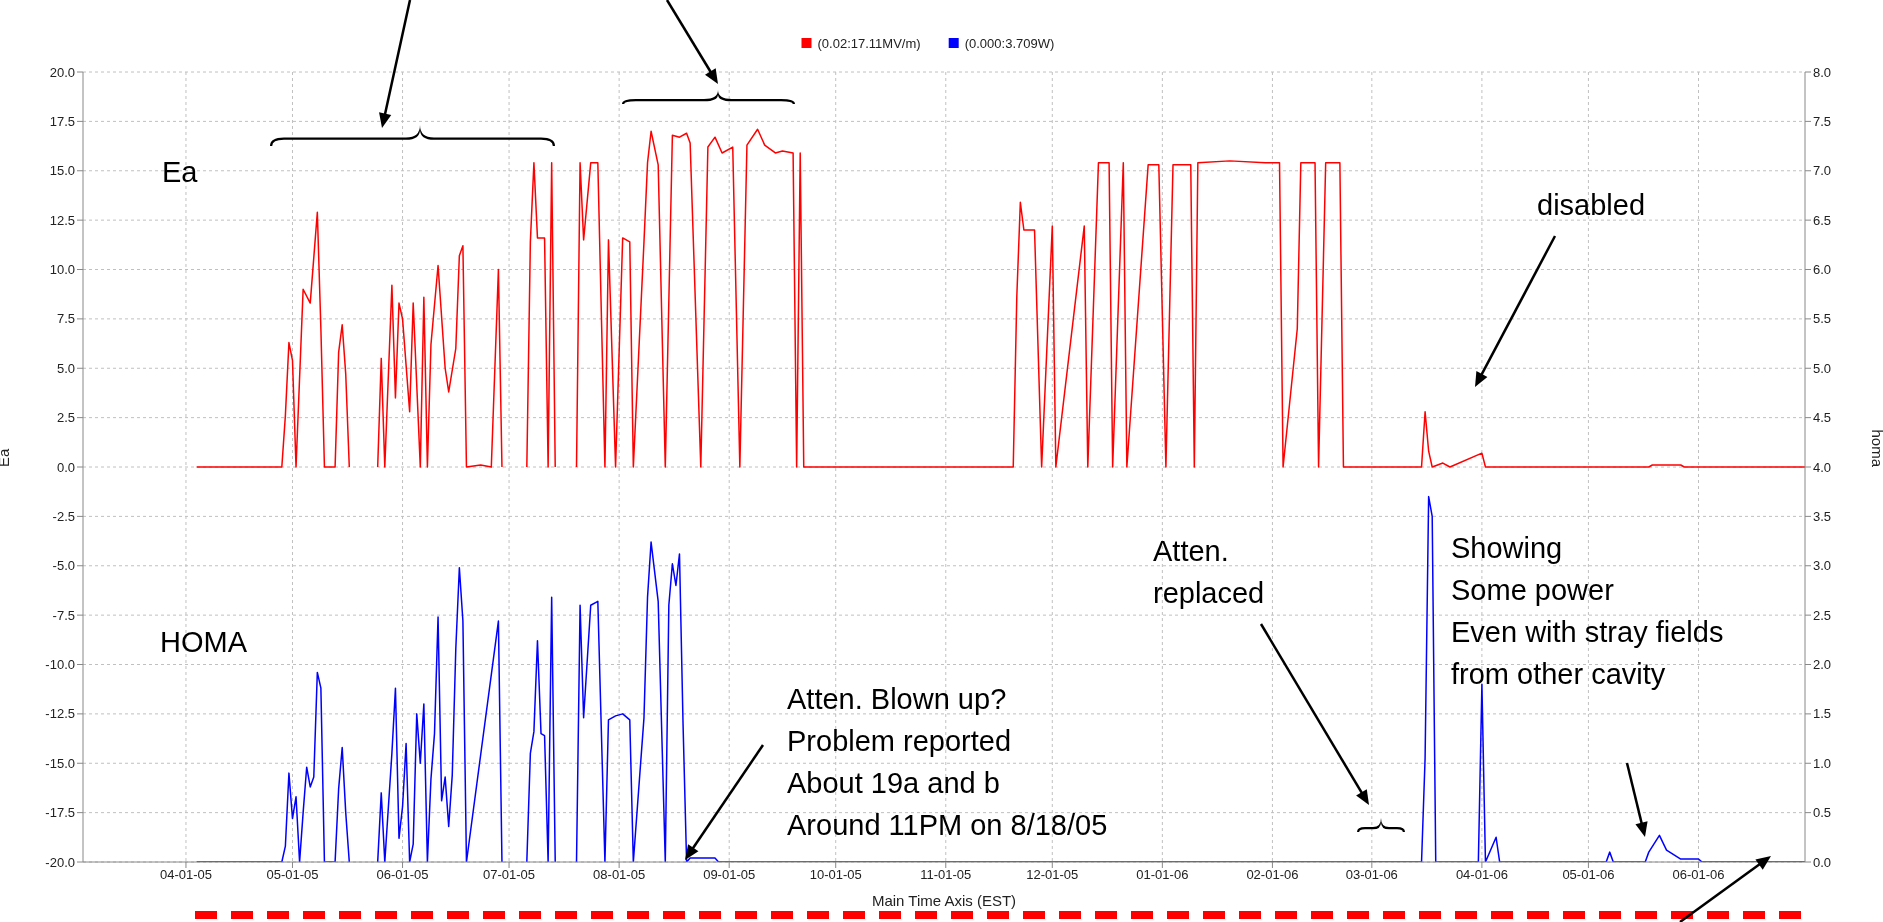 Image resolution: width=1883 pixels, height=922 pixels. Describe the element at coordinates (180, 172) in the screenshot. I see `annotation: Ea` at that location.